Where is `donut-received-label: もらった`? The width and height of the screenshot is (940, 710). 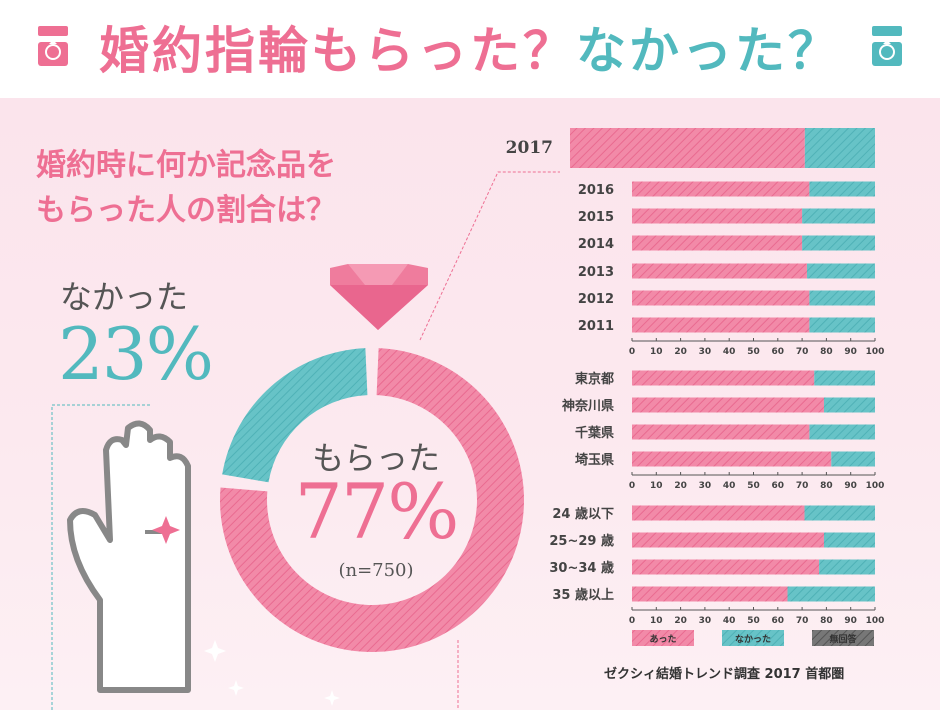
donut-received-label: もらった is located at coordinates (375, 458).